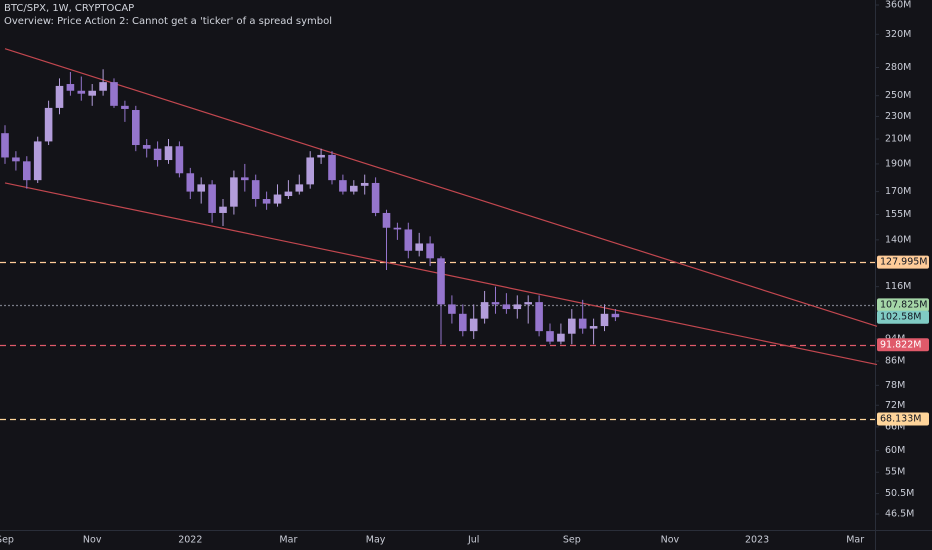 The image size is (932, 550). I want to click on y-tick-label: 46.5M, so click(899, 513).